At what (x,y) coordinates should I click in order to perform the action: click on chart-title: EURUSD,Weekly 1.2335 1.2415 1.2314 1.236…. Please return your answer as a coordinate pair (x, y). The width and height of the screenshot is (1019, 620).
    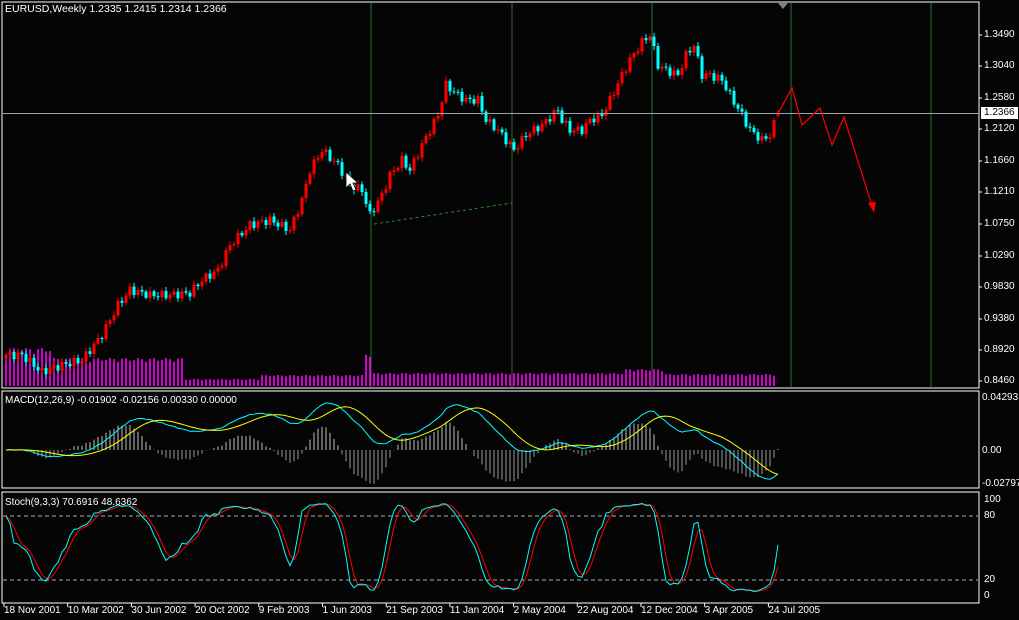
    Looking at the image, I should click on (116, 9).